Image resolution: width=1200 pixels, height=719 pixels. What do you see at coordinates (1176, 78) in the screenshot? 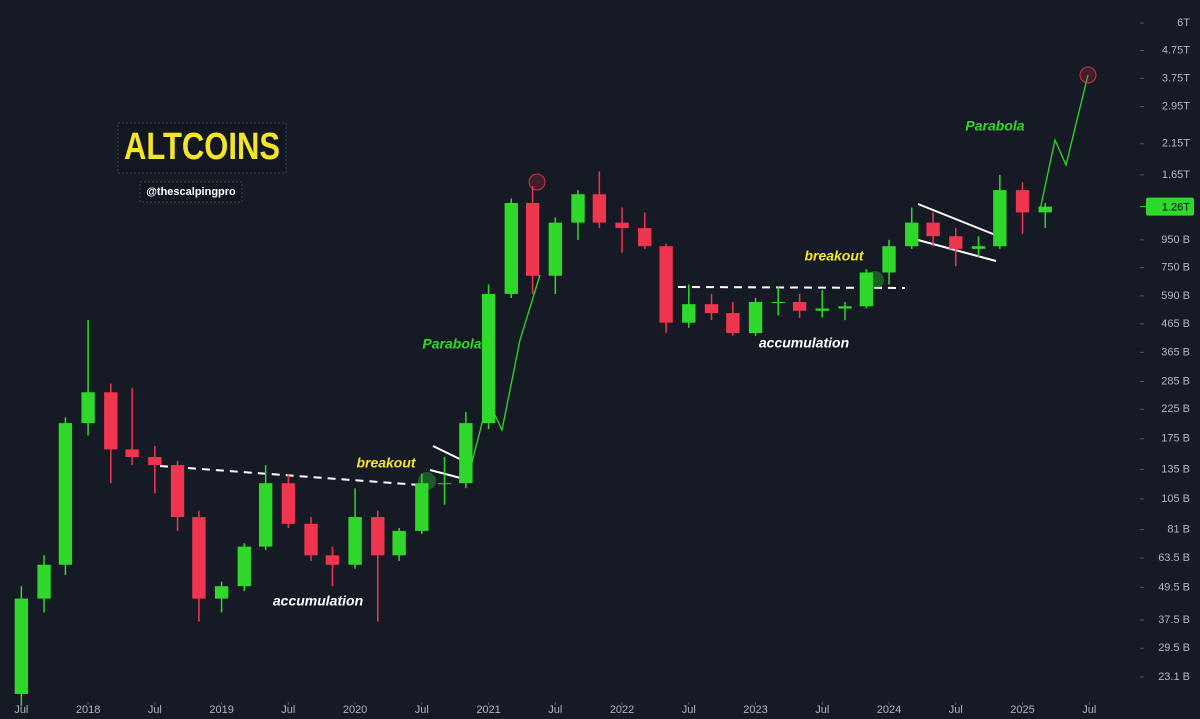
I see `y-tick-label: 3.75T` at bounding box center [1176, 78].